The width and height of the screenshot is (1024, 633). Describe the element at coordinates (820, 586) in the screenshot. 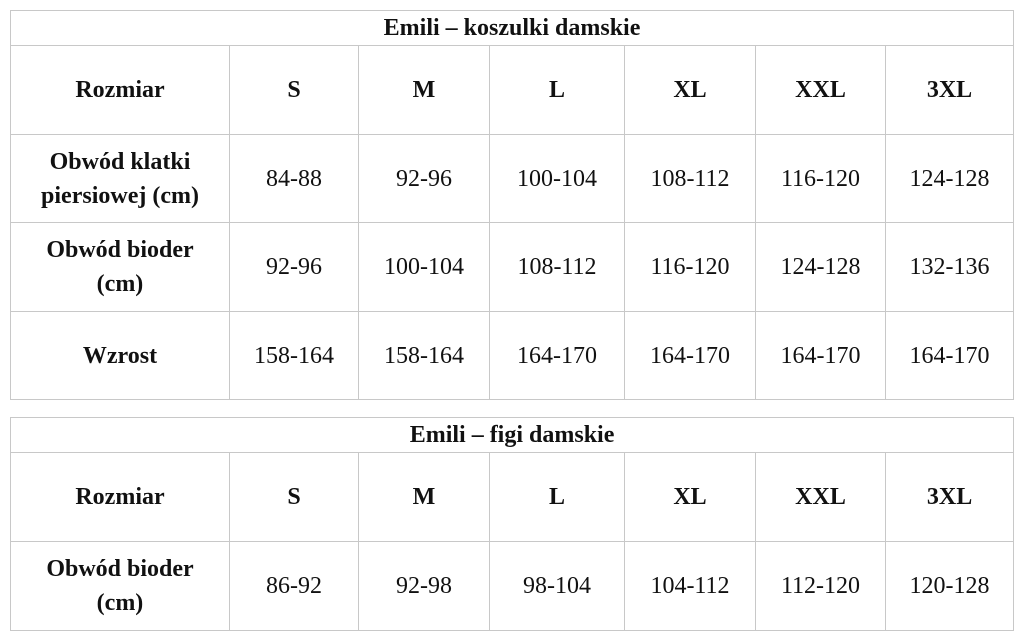

I see `table-cell: 112-120` at that location.